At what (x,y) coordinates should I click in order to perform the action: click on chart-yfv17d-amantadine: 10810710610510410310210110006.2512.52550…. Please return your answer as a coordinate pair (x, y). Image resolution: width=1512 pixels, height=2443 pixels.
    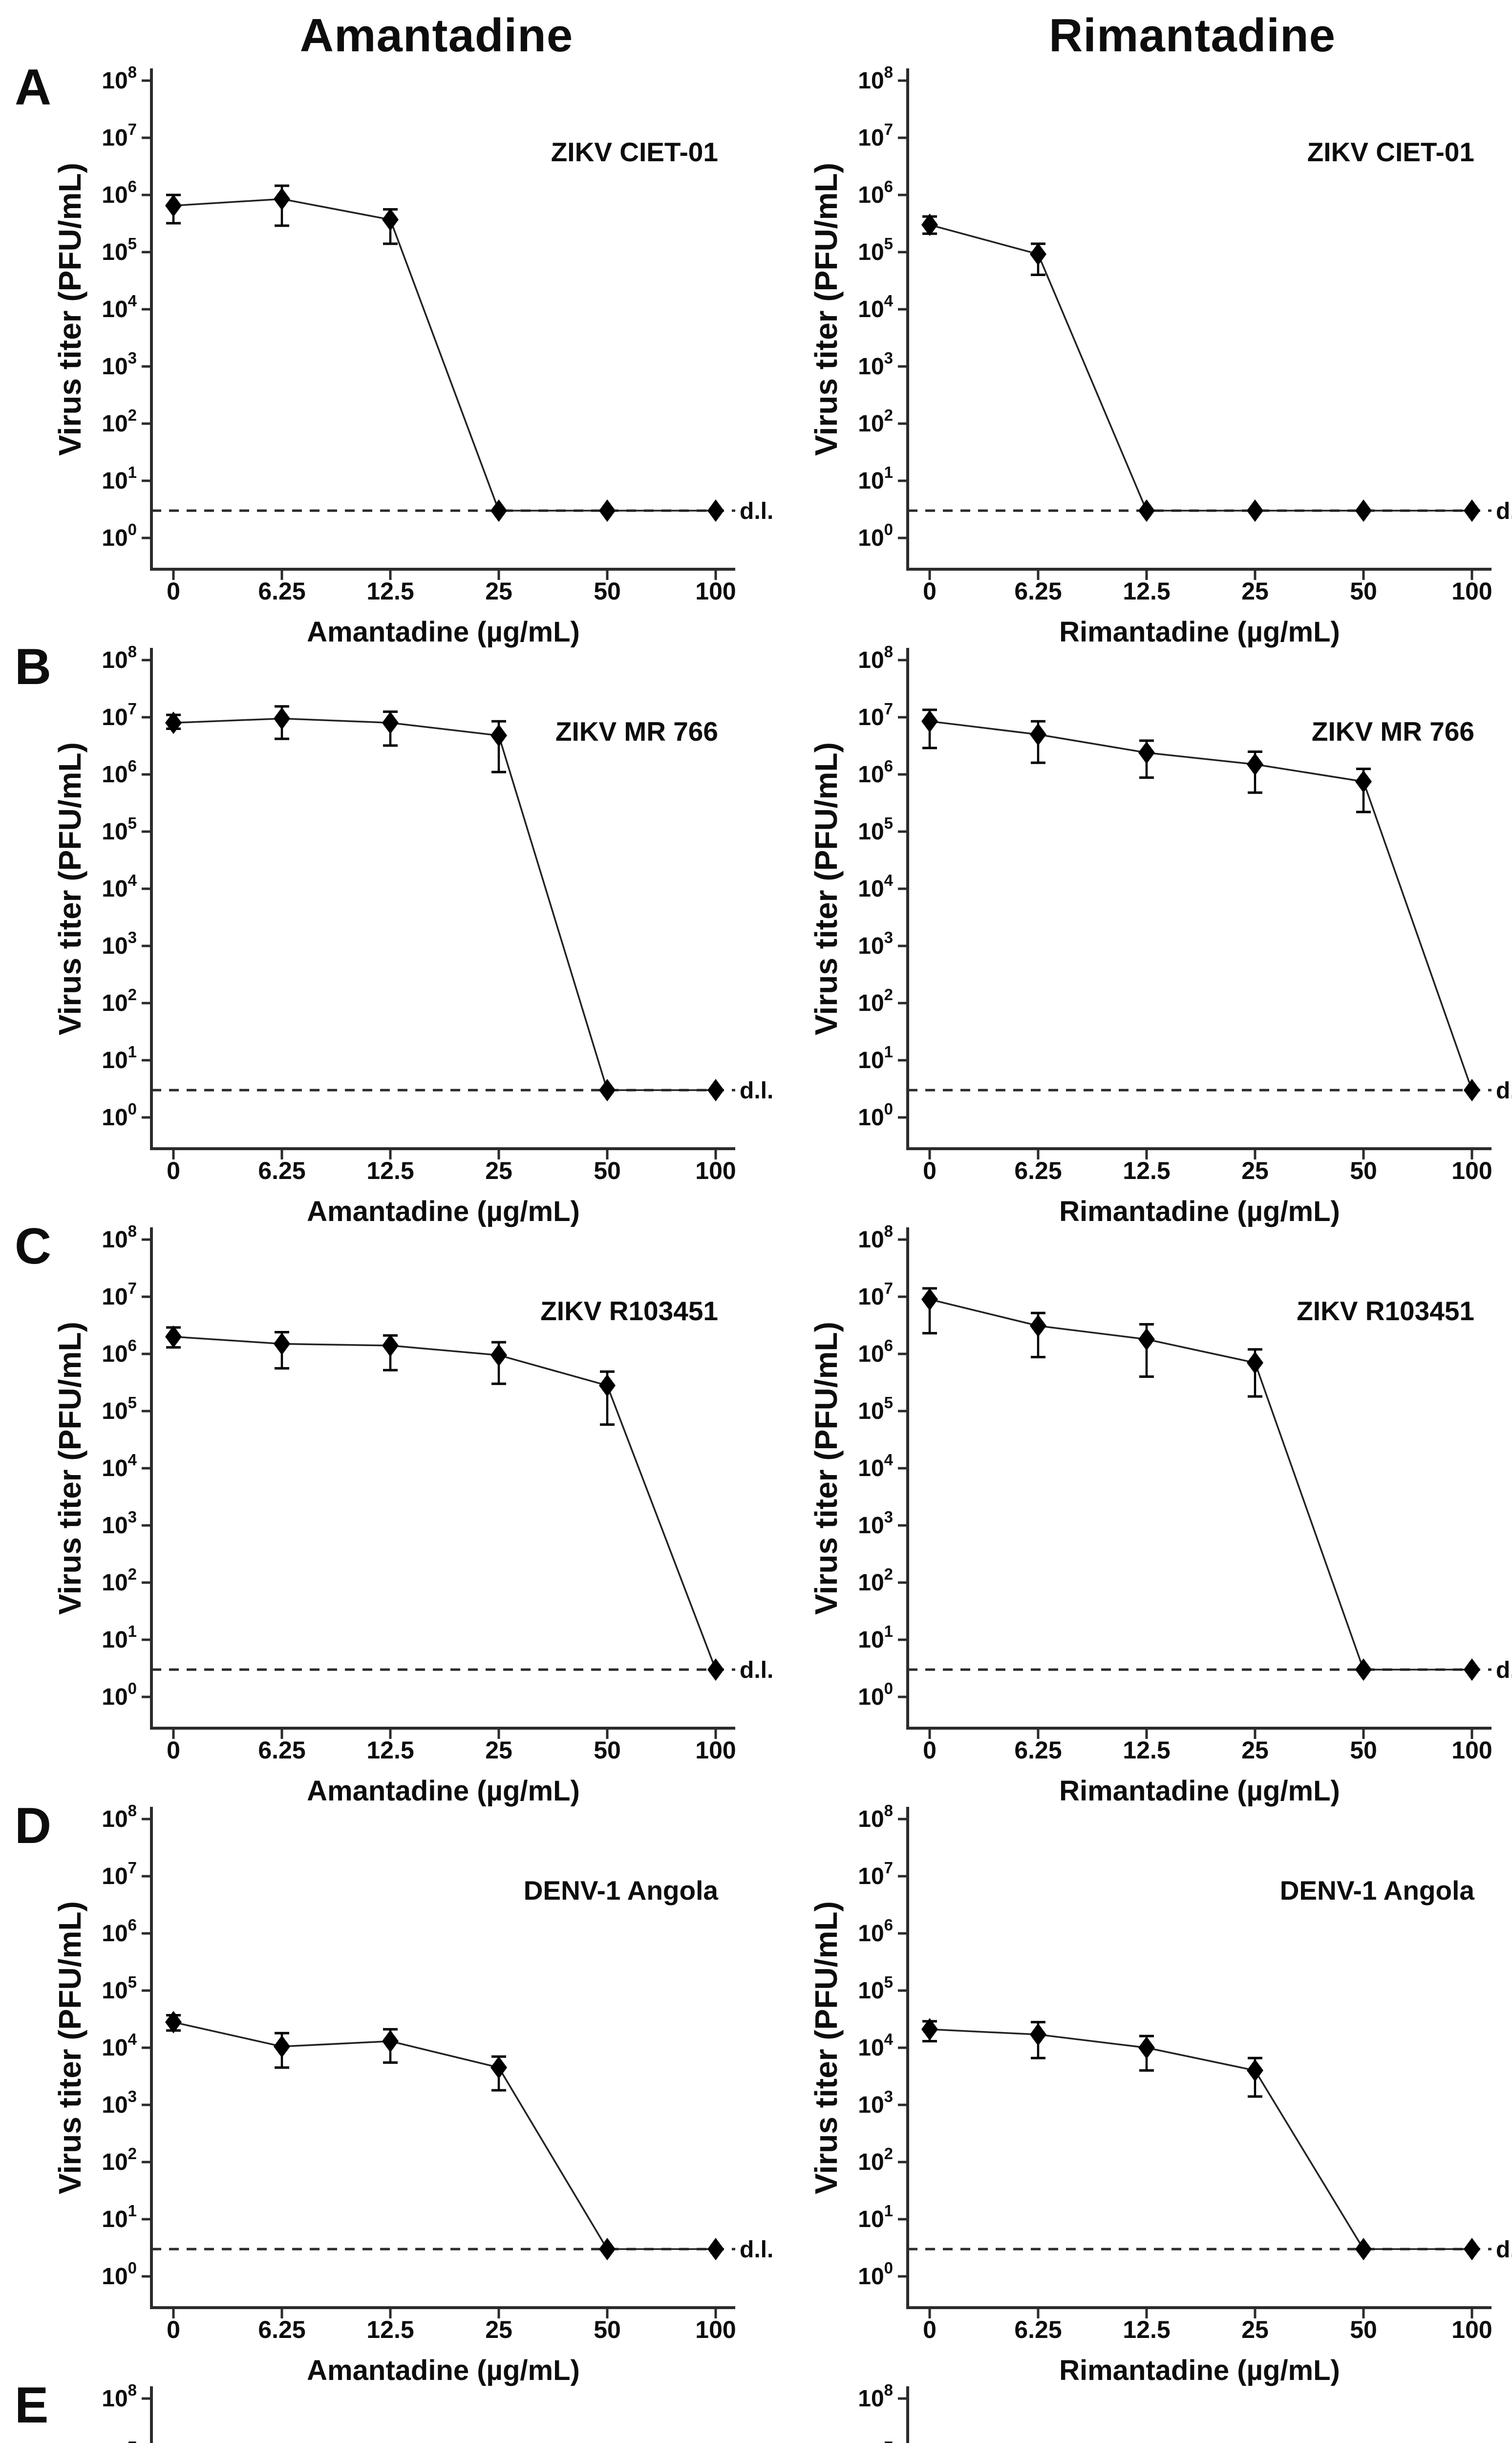
    Looking at the image, I should click on (128, 2412).